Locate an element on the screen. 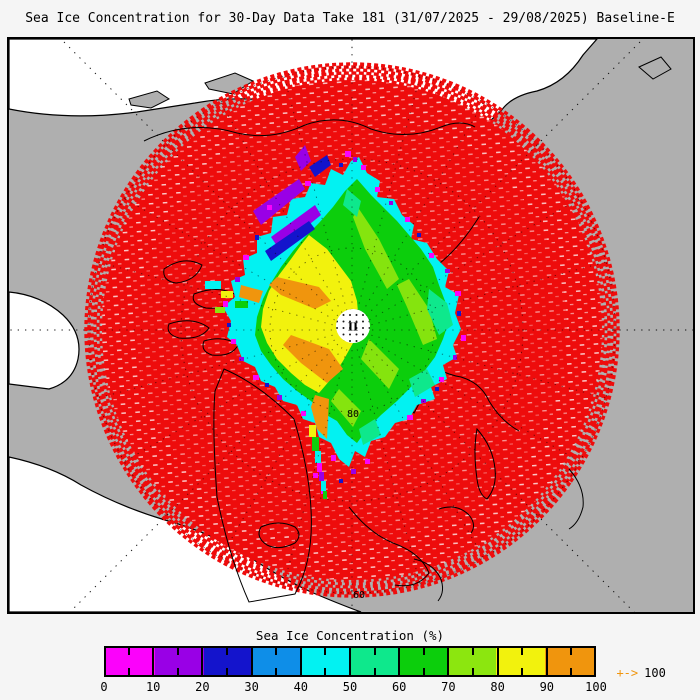 The width and height of the screenshot is (700, 700). pole-marker: II is located at coordinates (353, 327).